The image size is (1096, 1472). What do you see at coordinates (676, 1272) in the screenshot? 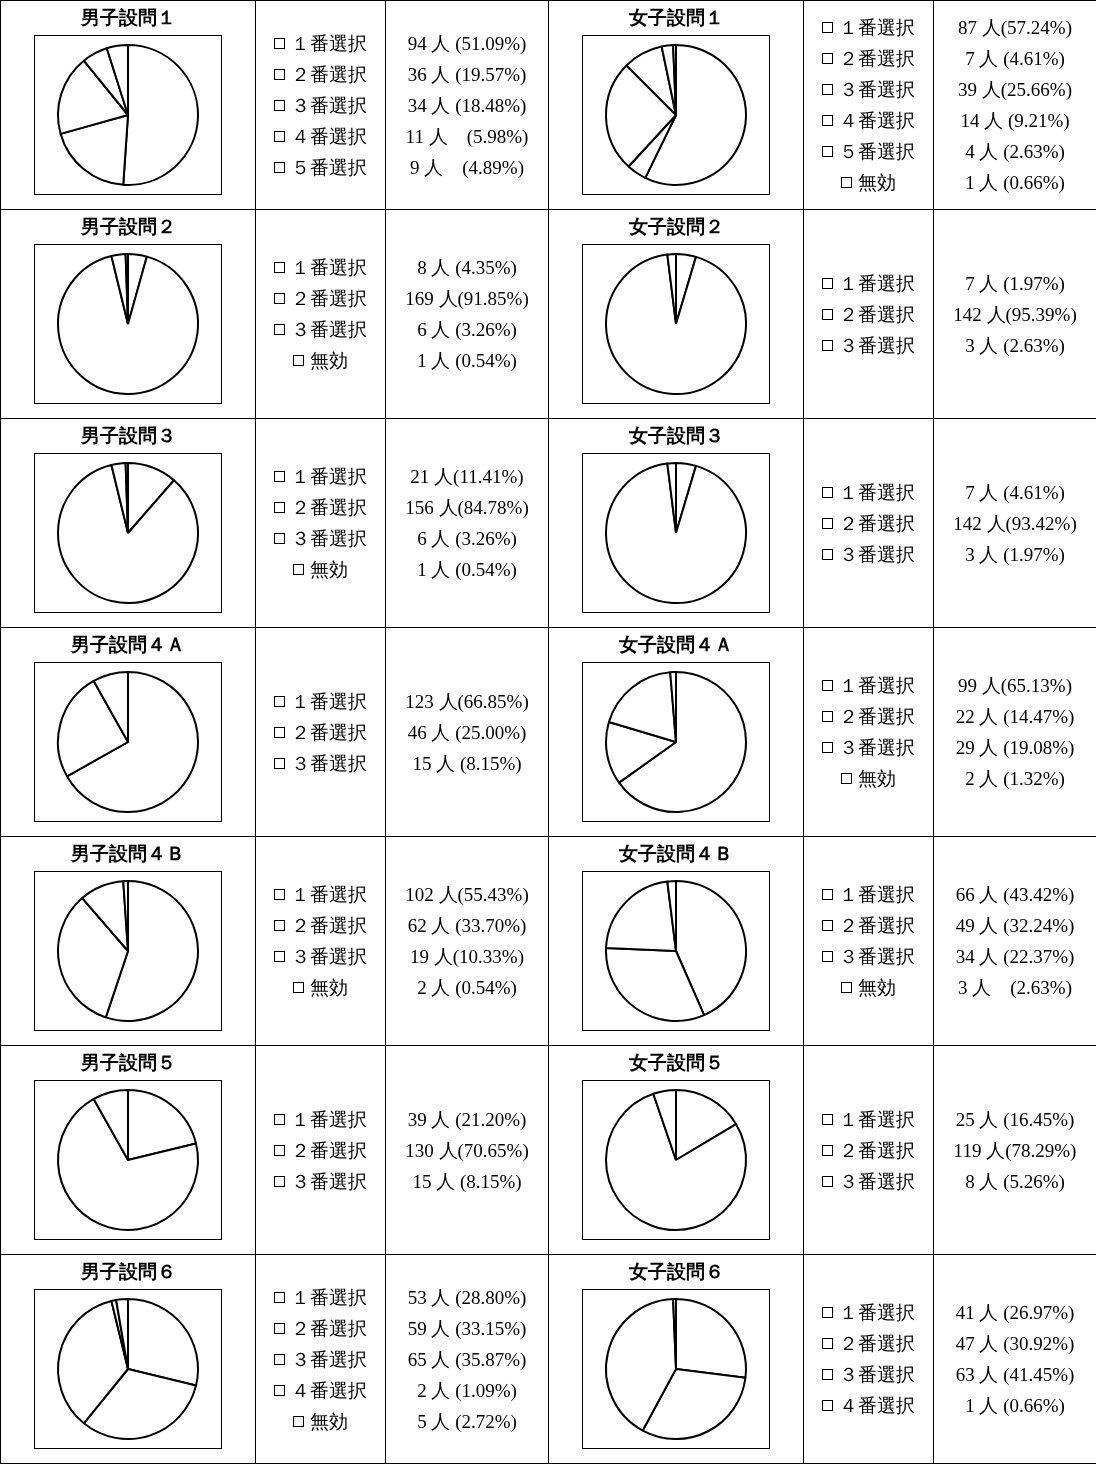
I see `chart-title: 女子設問６` at bounding box center [676, 1272].